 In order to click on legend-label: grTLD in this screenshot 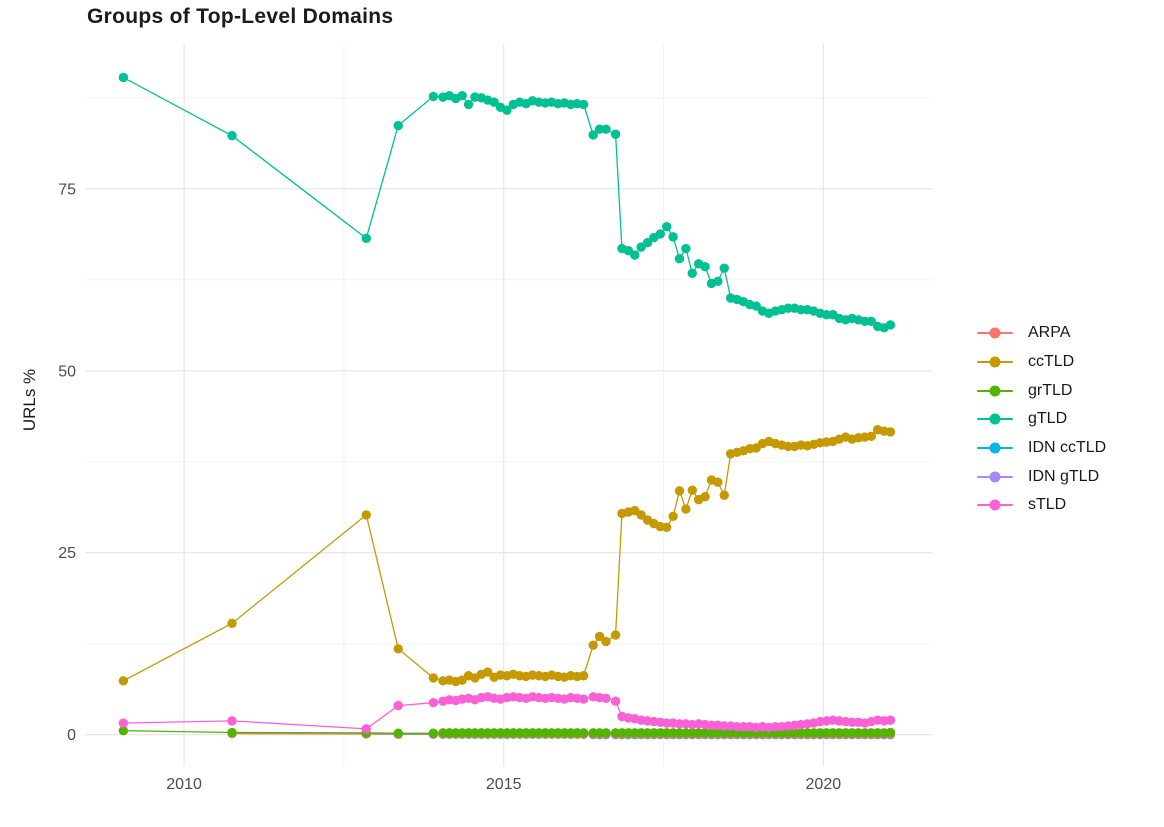, I will do `click(1050, 390)`.